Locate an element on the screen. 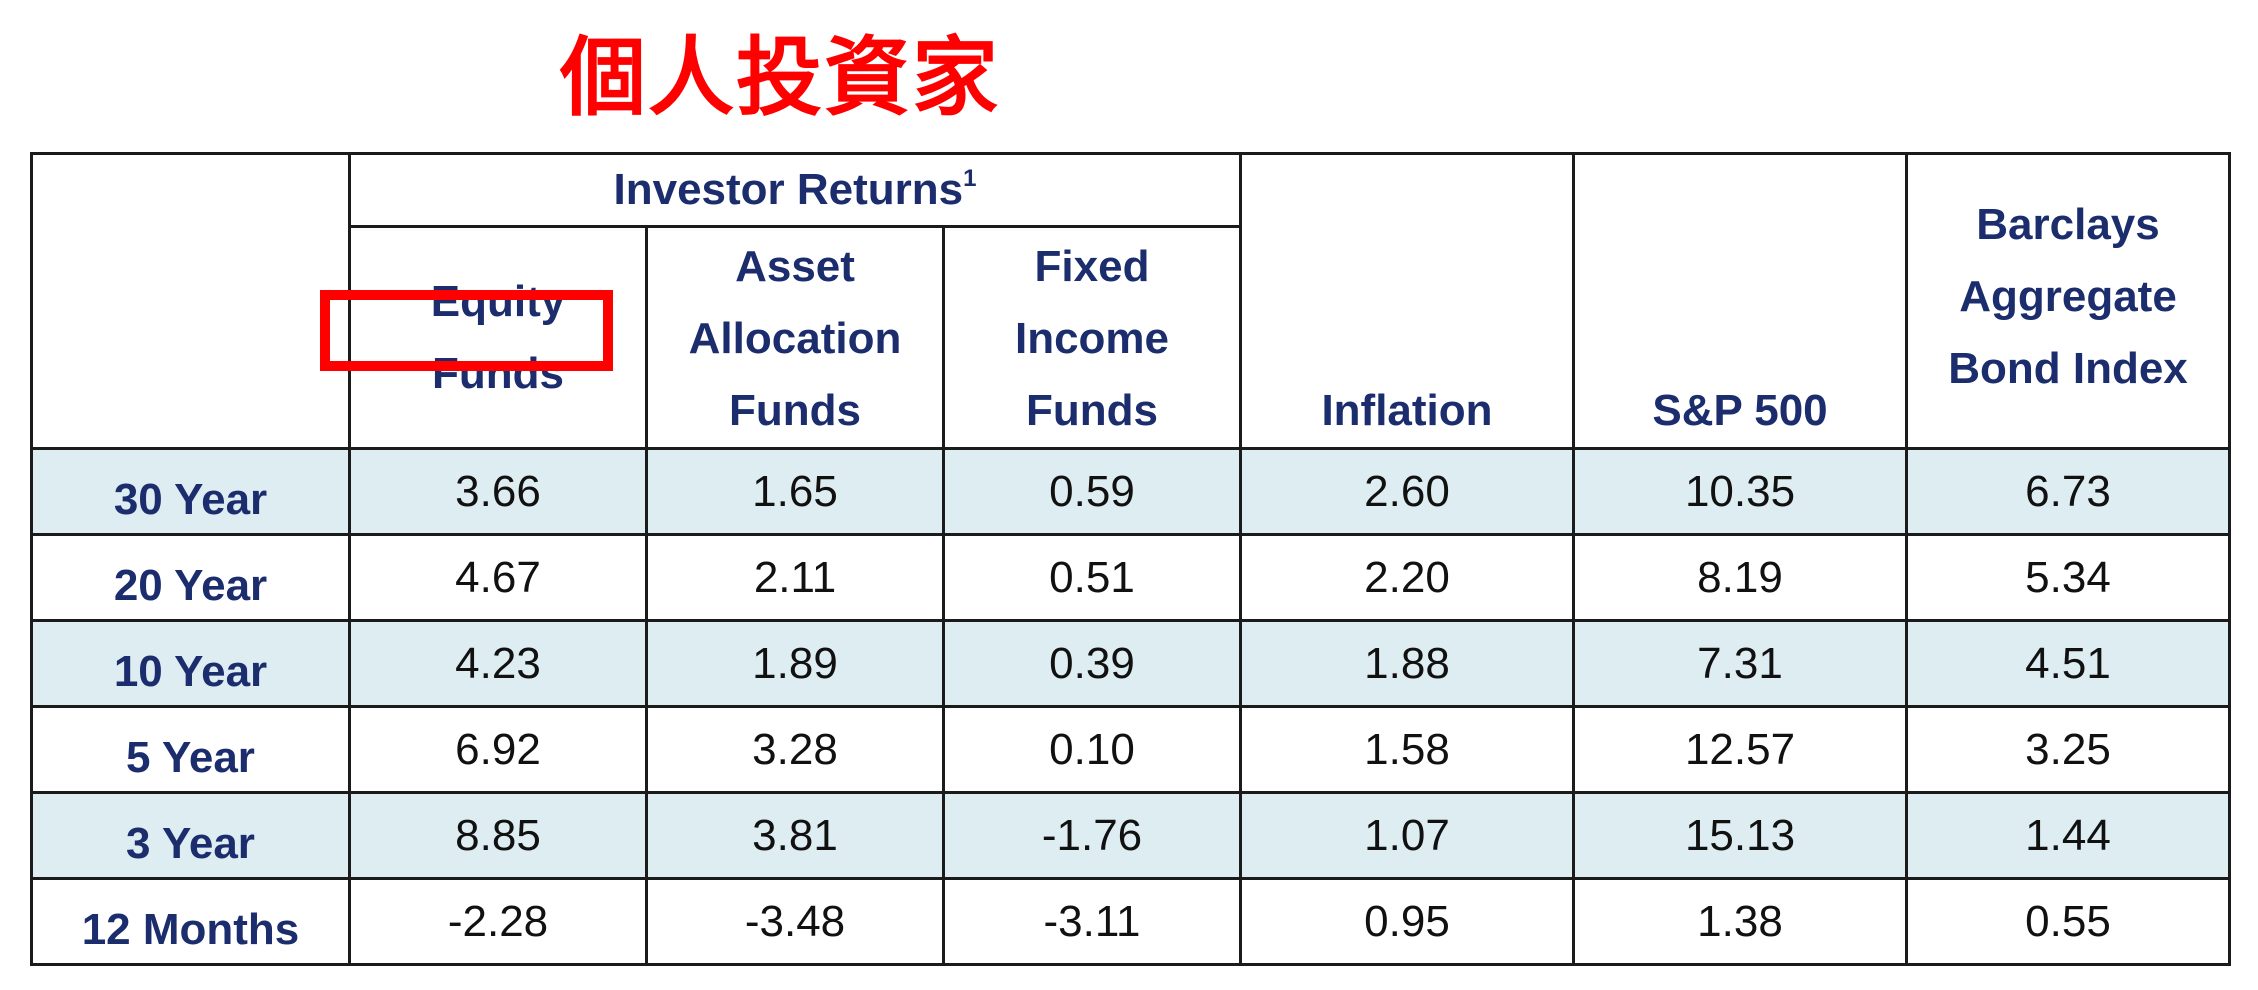 The image size is (2258, 990). header-asset-allocation-label: Asset Allocation Funds is located at coordinates (795, 338).